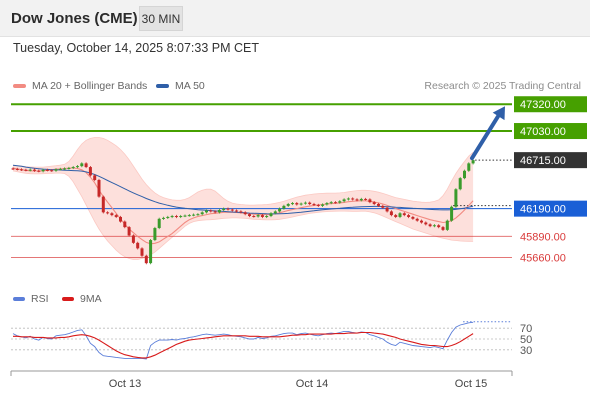 Image resolution: width=590 pixels, height=400 pixels. Describe the element at coordinates (543, 161) in the screenshot. I see `level-label: 46715.00` at that location.